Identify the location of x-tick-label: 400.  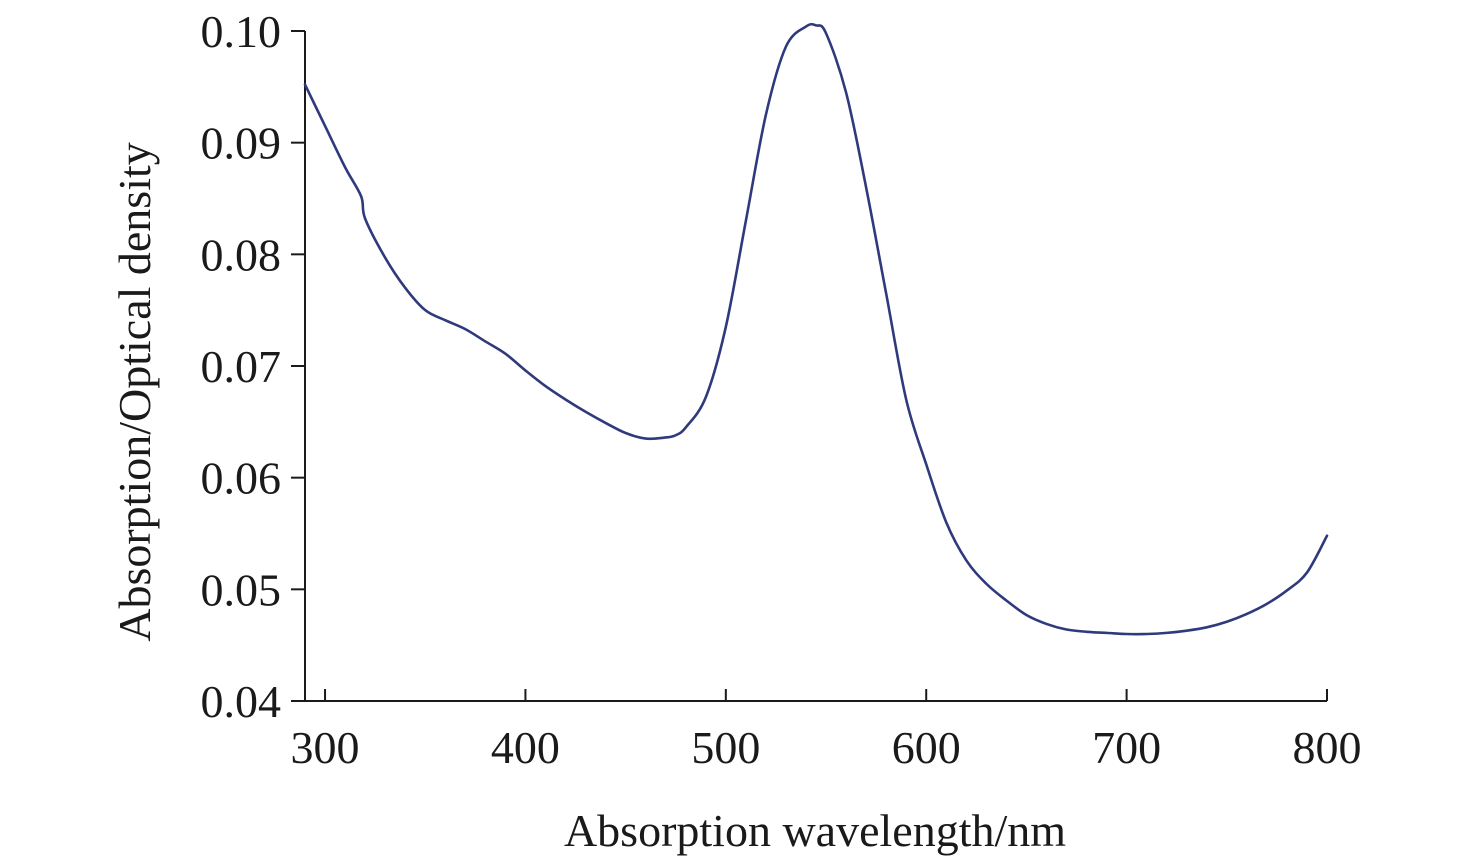
(525, 747).